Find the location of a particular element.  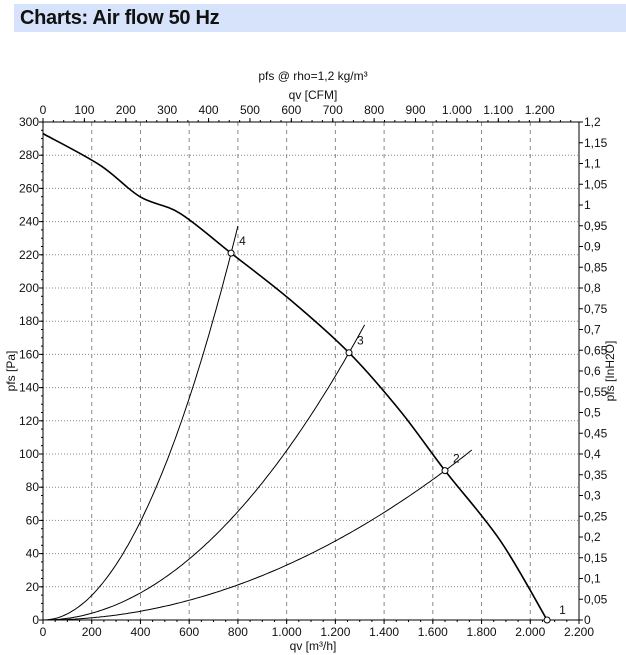

x2-tick-label: 1.100 is located at coordinates (498, 110).